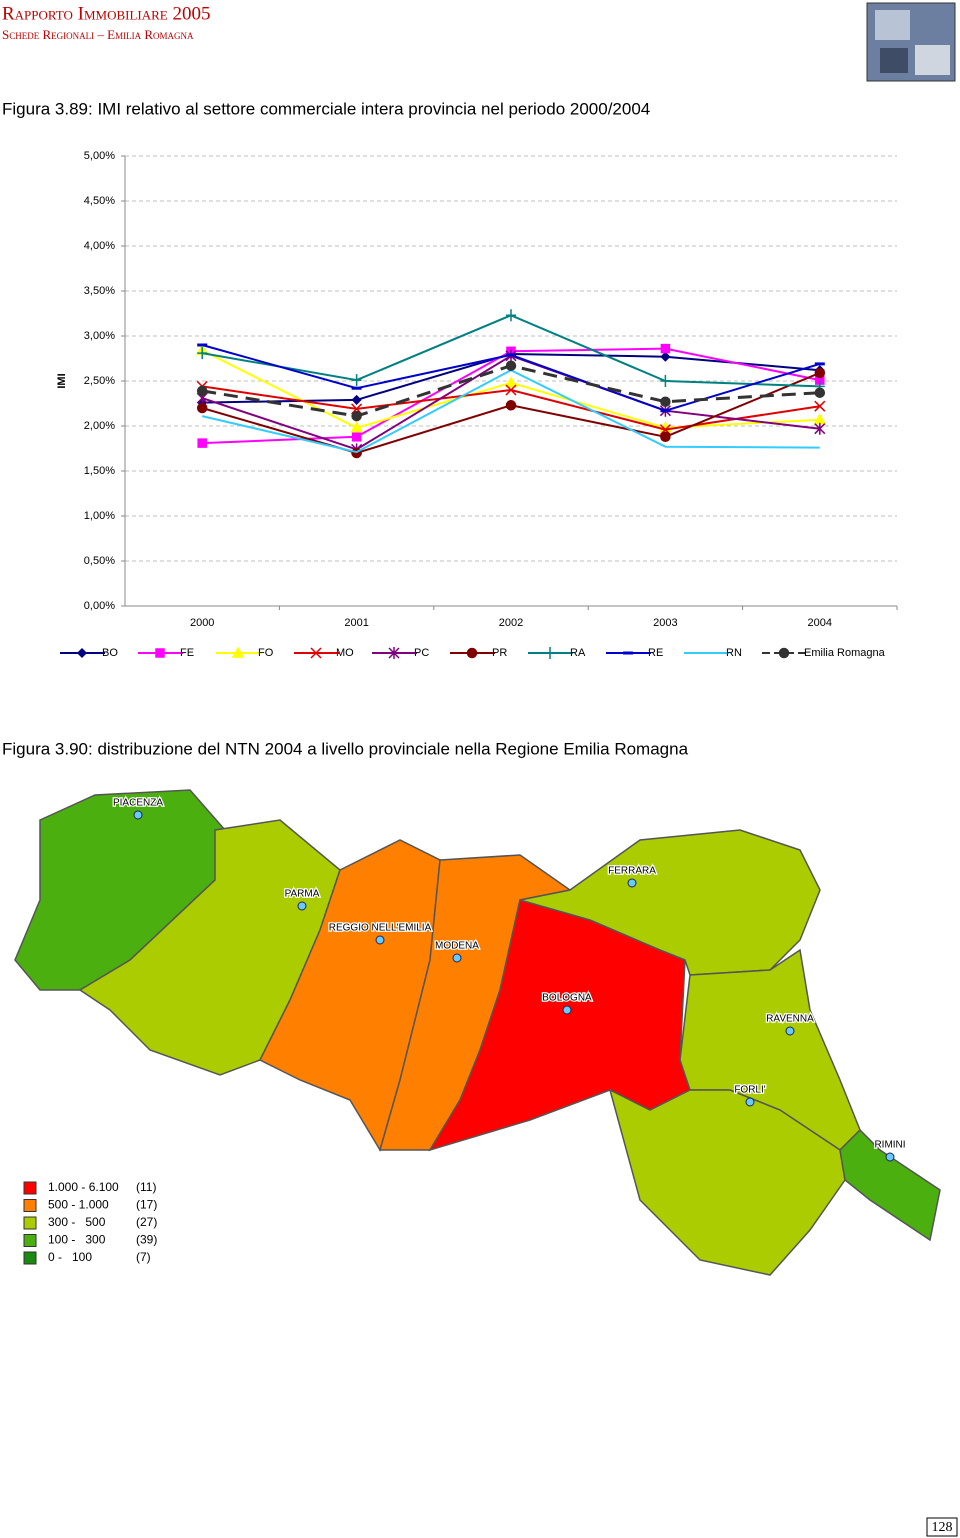 The height and width of the screenshot is (1538, 960). I want to click on page-number: 128, so click(942, 1527).